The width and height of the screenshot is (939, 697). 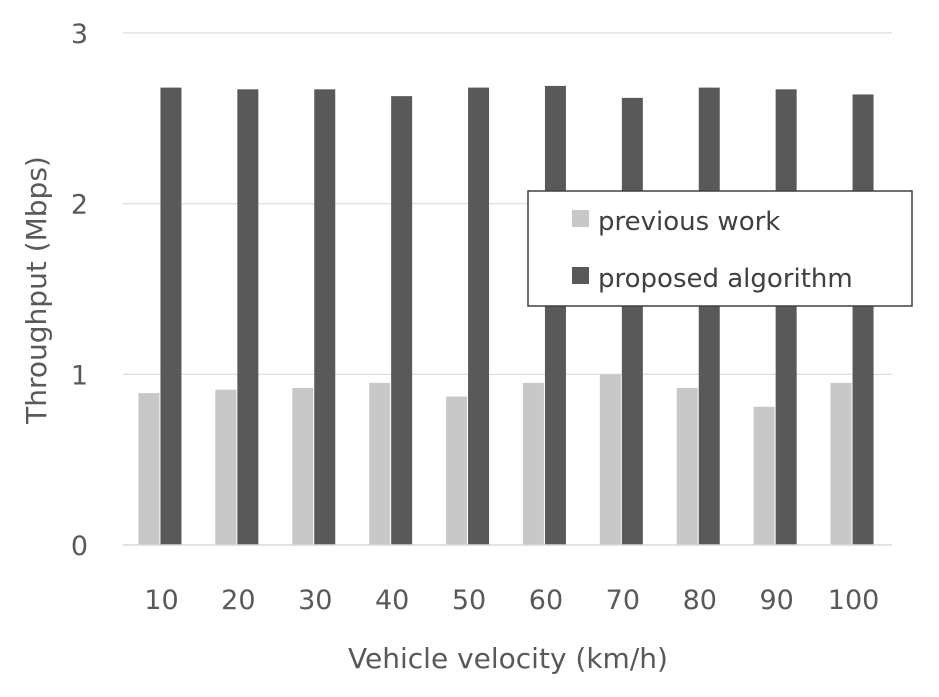 I want to click on legend-swatch-proposed-algorithm, so click(x=580, y=275).